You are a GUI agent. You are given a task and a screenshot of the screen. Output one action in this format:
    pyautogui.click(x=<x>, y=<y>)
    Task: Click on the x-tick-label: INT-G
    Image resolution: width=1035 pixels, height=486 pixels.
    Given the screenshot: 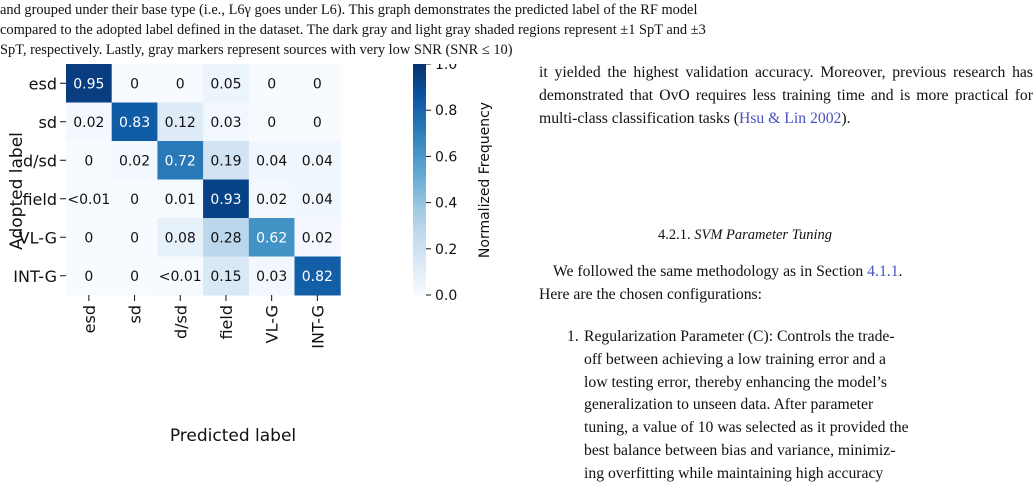 What is the action you would take?
    pyautogui.click(x=317, y=327)
    